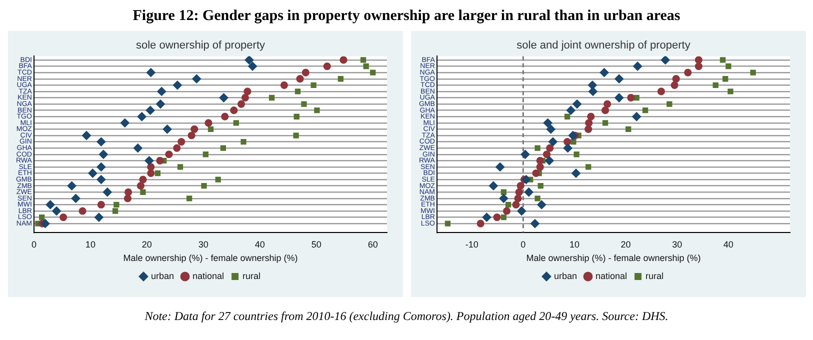 This screenshot has height=340, width=813. Describe the element at coordinates (471, 244) in the screenshot. I see `x-tick-label: -10` at that location.